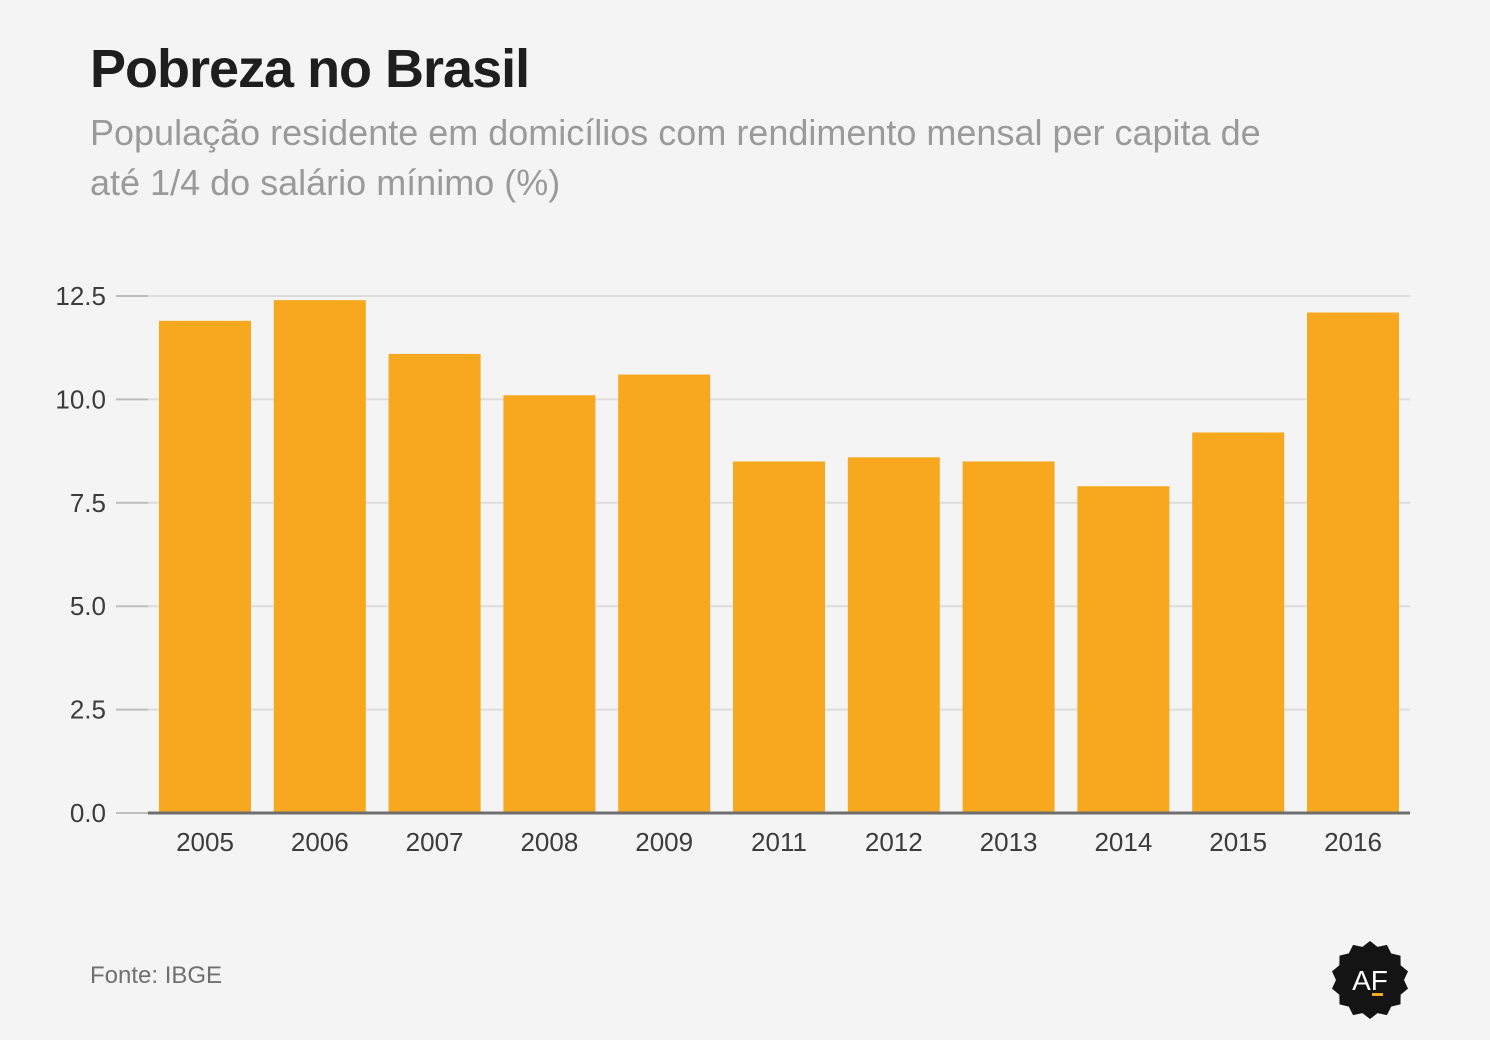  Describe the element at coordinates (88, 606) in the screenshot. I see `y-tick-label: 5.0` at that location.